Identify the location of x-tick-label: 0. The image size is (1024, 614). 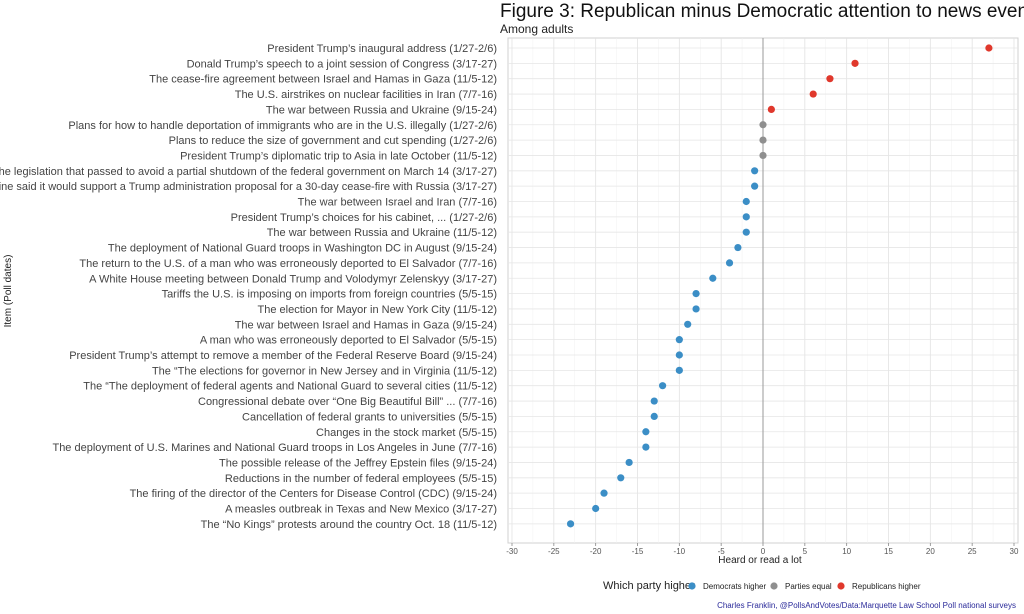
(763, 551).